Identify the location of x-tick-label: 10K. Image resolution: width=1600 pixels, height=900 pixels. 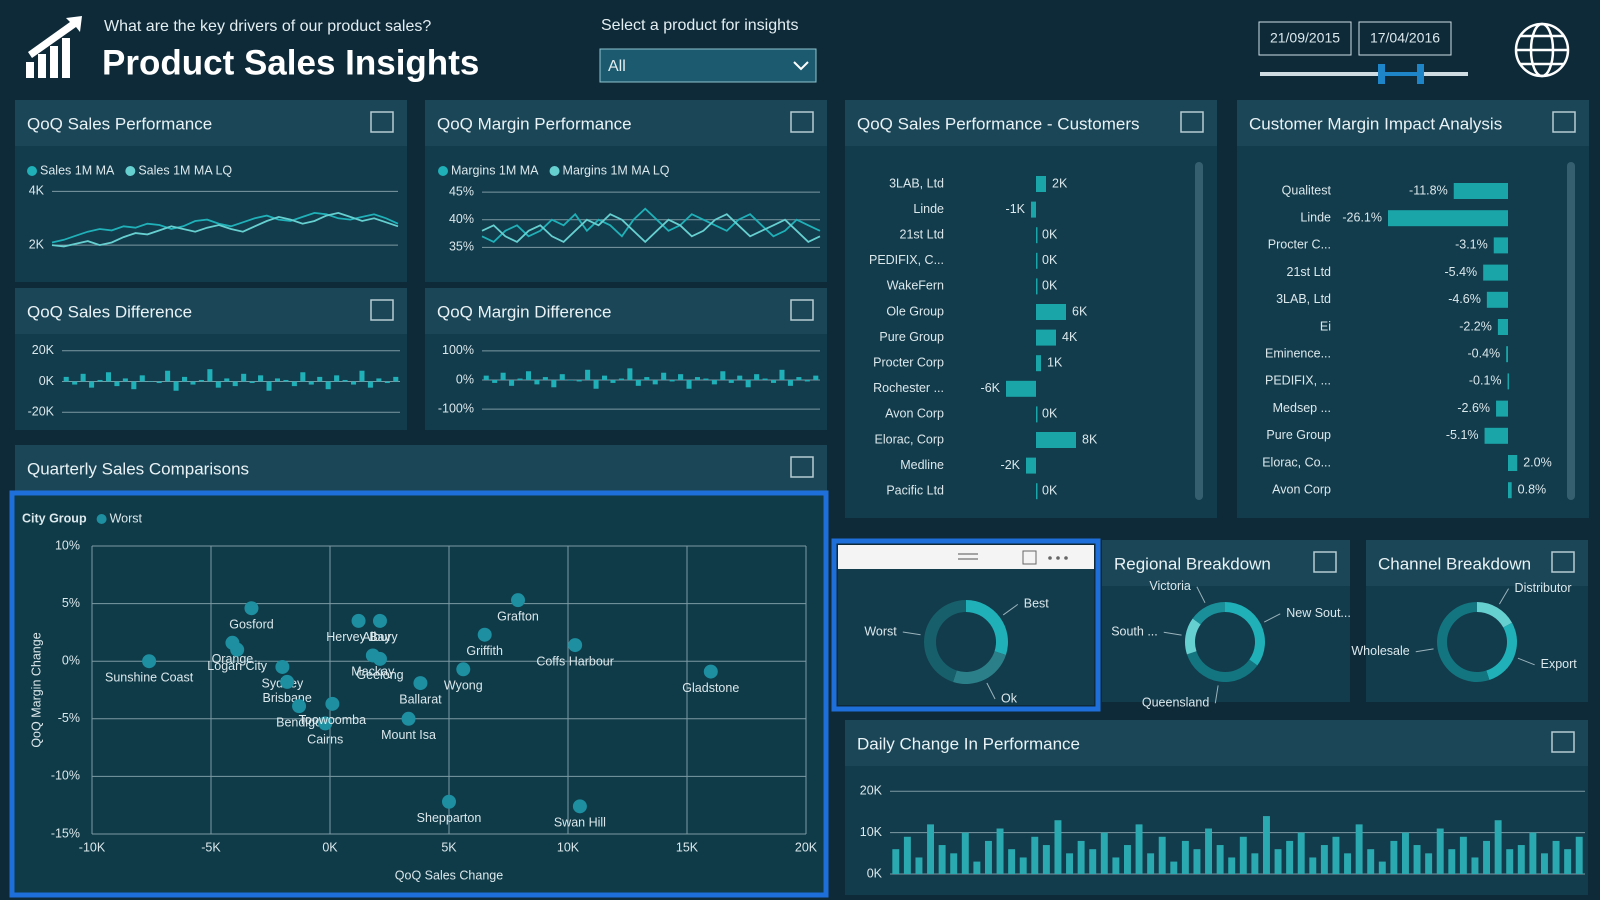
(568, 847).